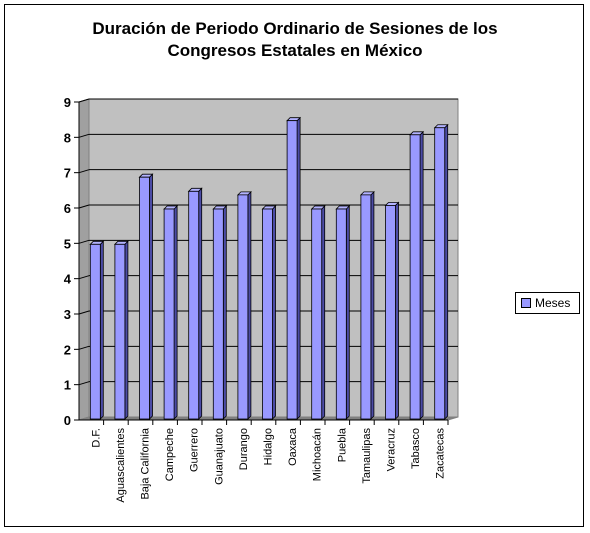 This screenshot has height=533, width=590. What do you see at coordinates (67, 208) in the screenshot?
I see `y-tick-label: 6` at bounding box center [67, 208].